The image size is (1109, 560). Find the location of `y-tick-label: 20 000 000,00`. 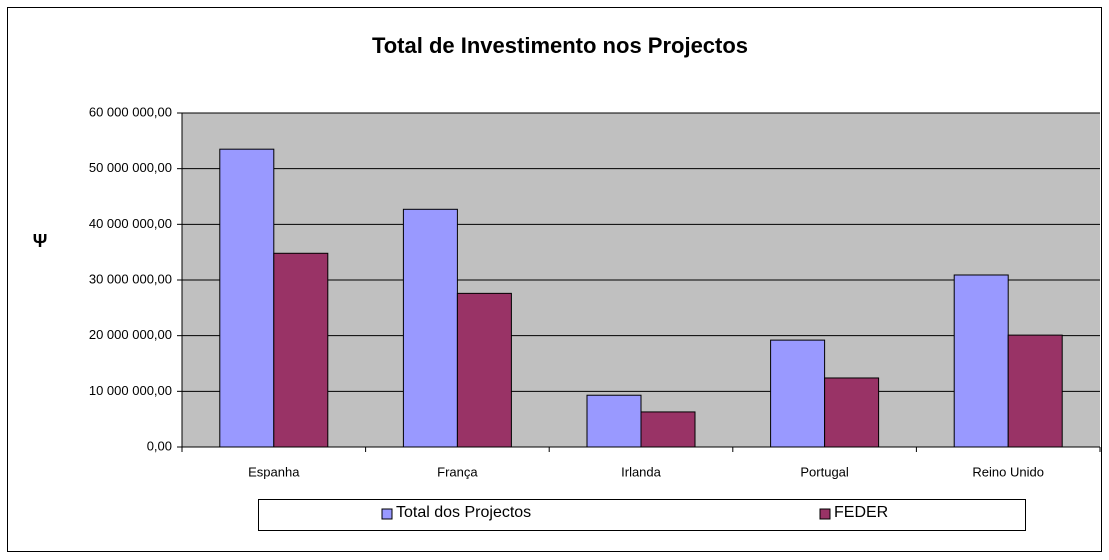

y-tick-label: 20 000 000,00 is located at coordinates (130, 334).